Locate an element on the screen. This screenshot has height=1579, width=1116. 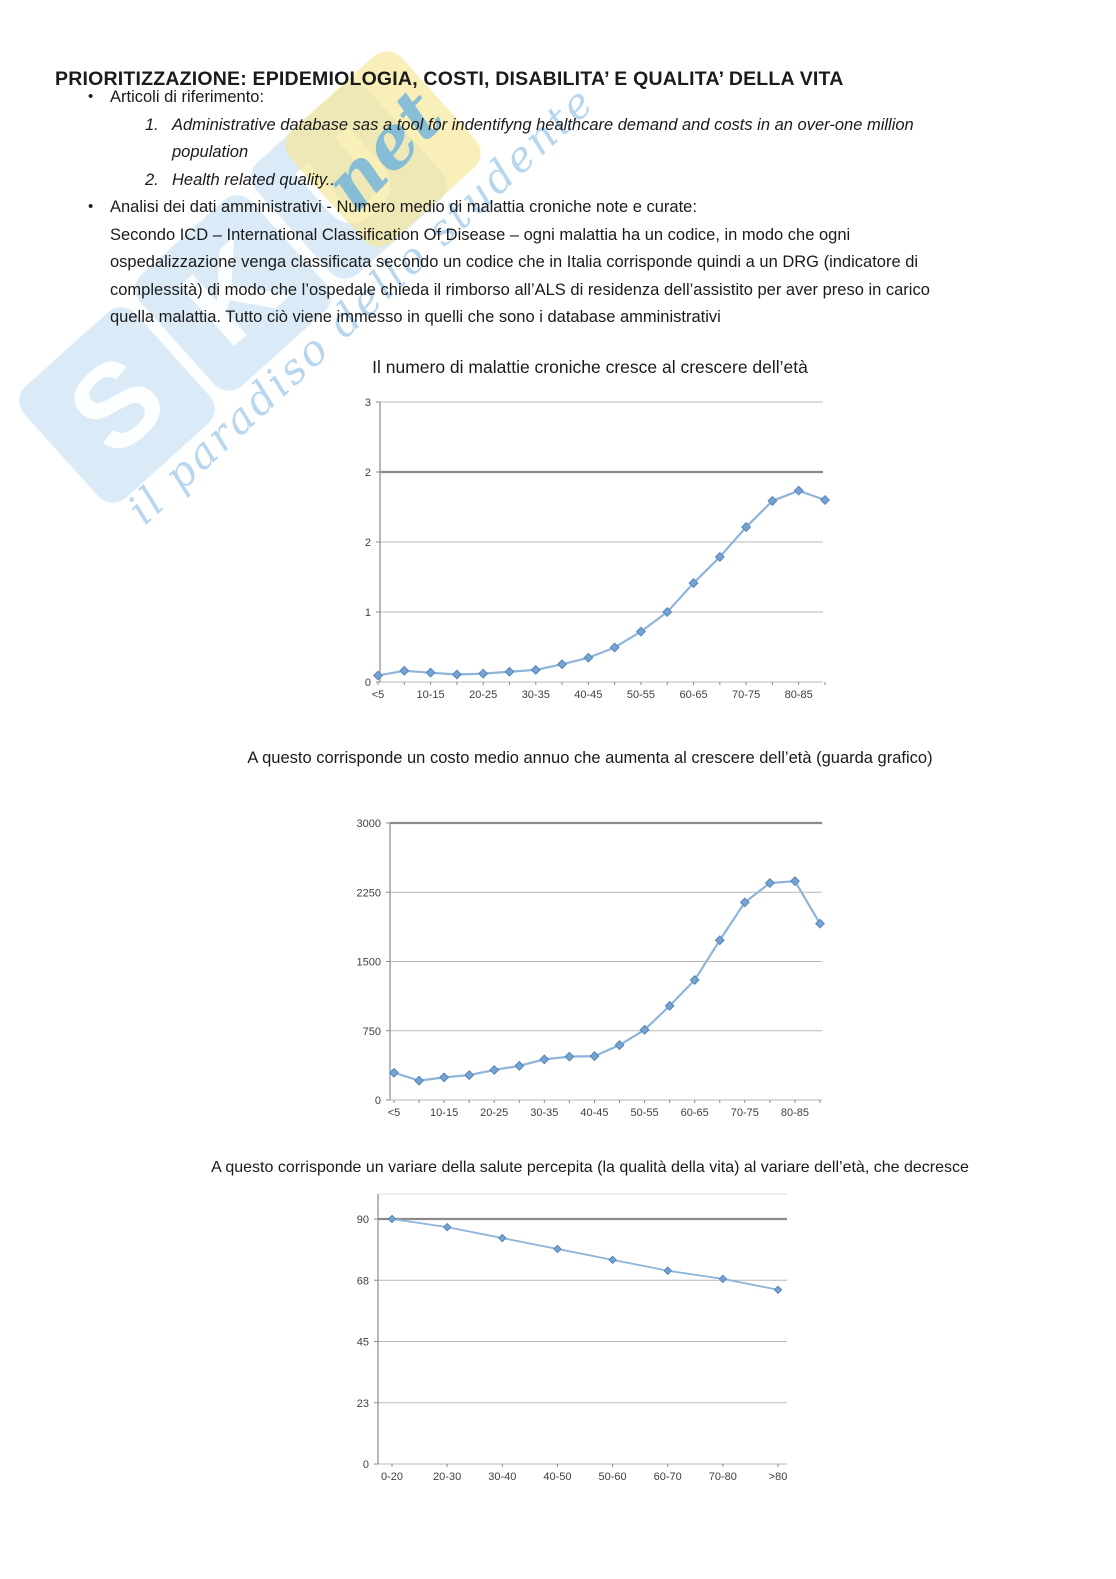
list-item-continuation: population is located at coordinates (558, 156).